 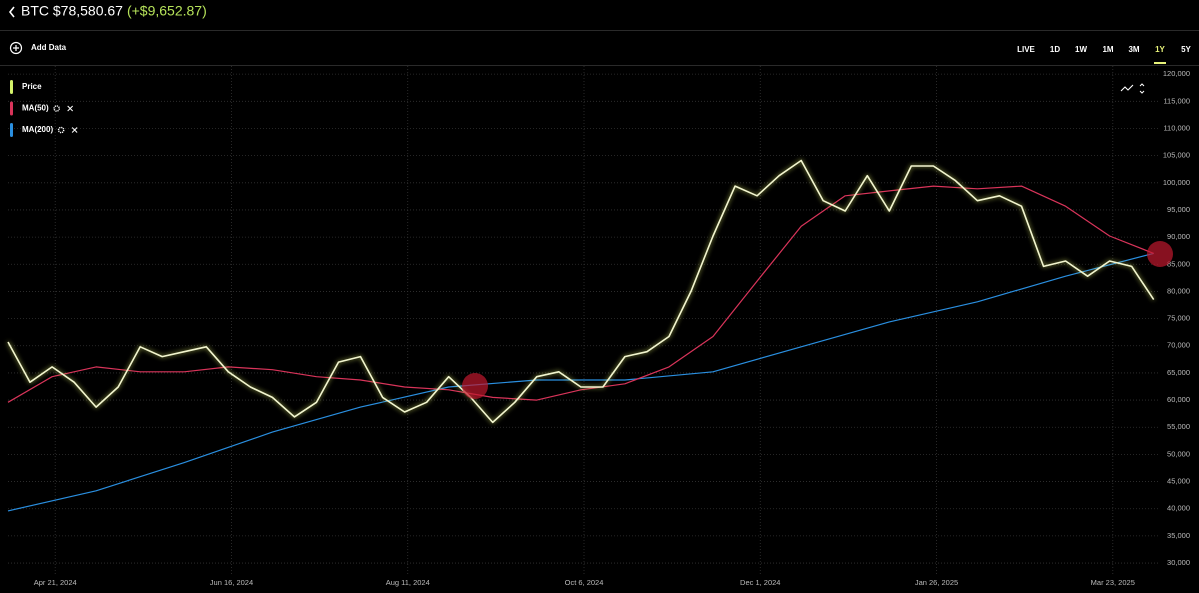 I want to click on add-data-button: Add Data, so click(x=38, y=48).